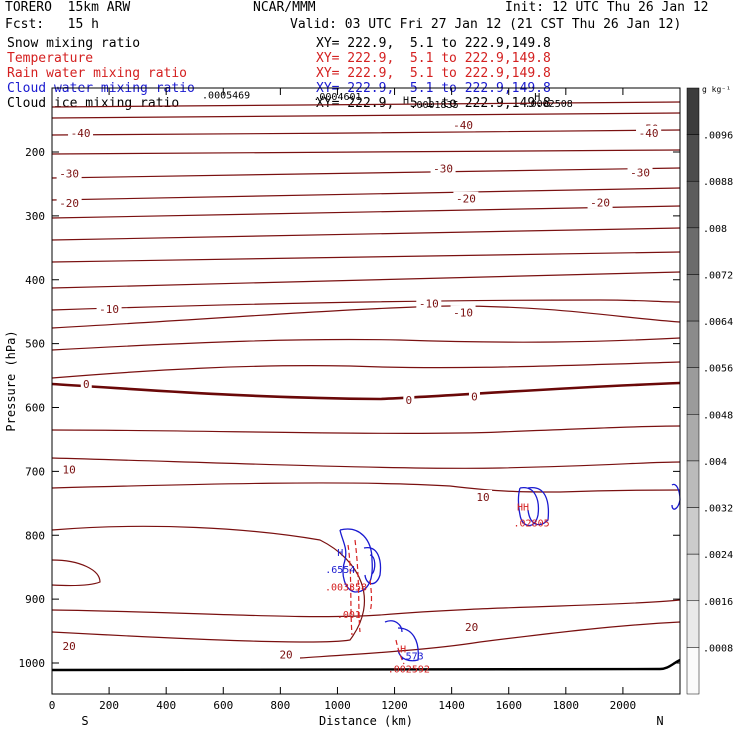  What do you see at coordinates (35, 471) in the screenshot?
I see `y-tick-label: 700` at bounding box center [35, 471].